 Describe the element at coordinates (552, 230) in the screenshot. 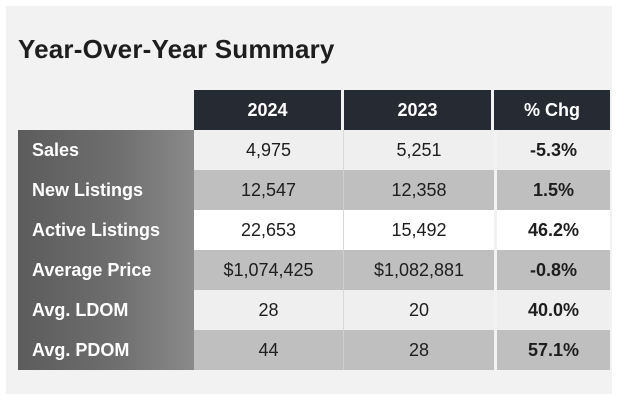

I see `cell-pct-change: 46.2%` at that location.